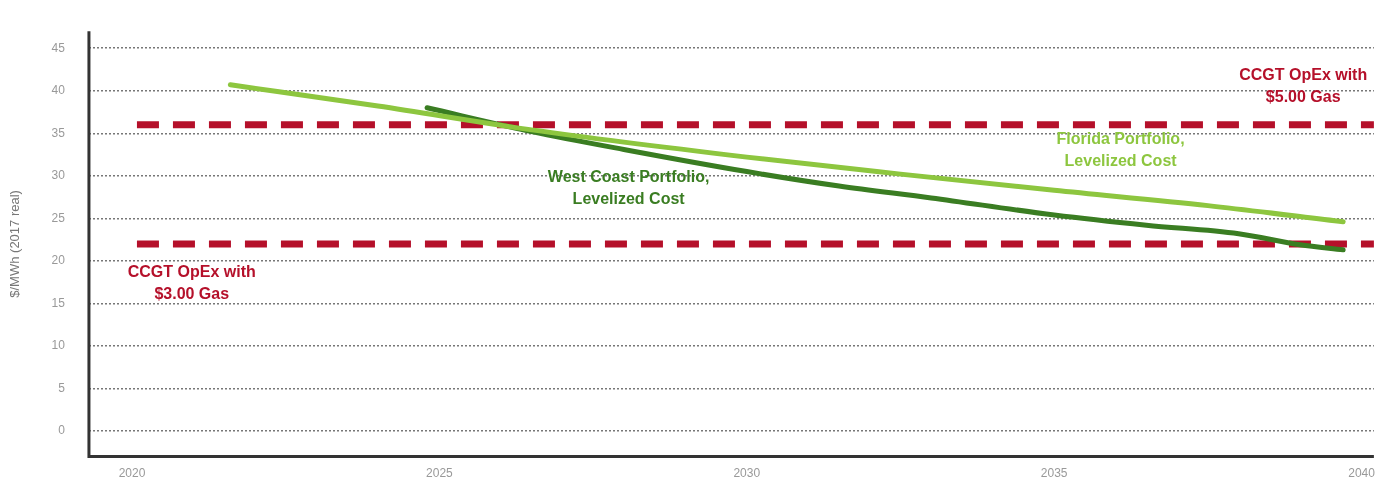  What do you see at coordinates (58, 90) in the screenshot?
I see `y-tick-label: 40` at bounding box center [58, 90].